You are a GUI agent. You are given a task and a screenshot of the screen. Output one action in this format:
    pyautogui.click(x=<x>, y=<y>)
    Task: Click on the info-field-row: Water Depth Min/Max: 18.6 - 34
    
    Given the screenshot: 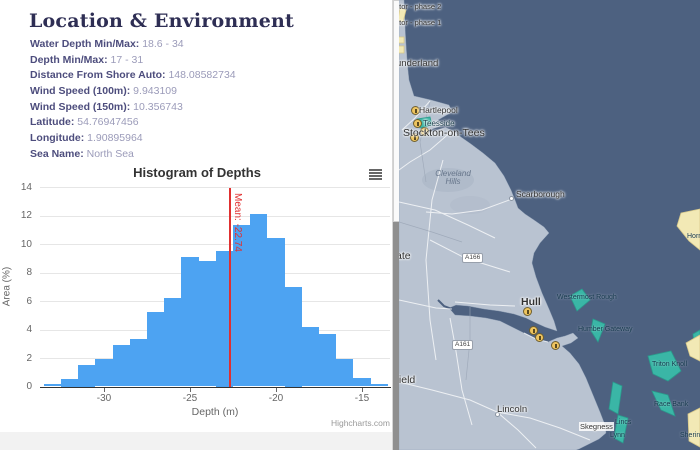 What is the action you would take?
    pyautogui.click(x=133, y=46)
    